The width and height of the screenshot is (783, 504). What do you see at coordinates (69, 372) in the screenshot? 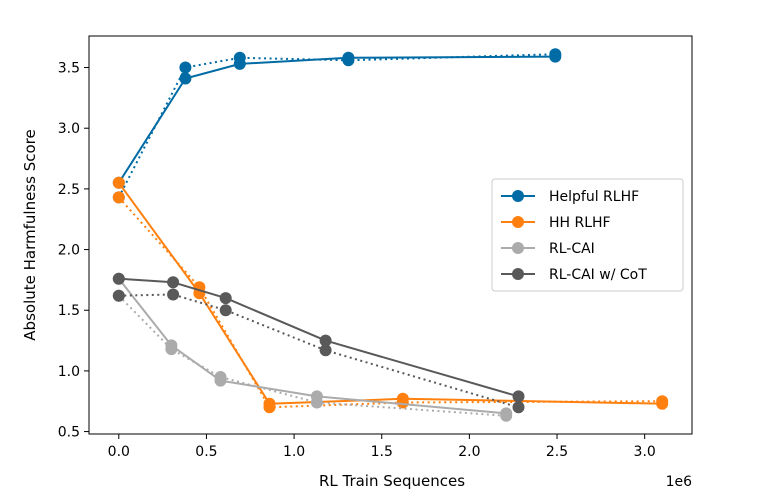
I see `y-tick-label: 1.0` at bounding box center [69, 372].